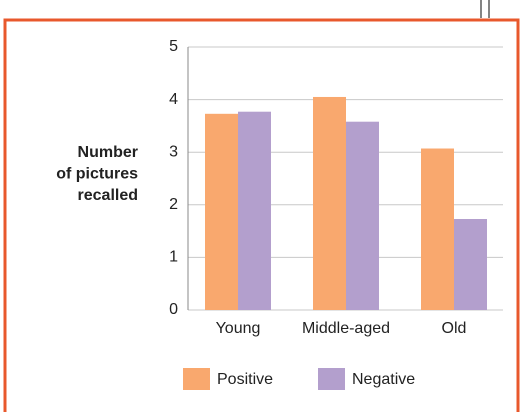 The width and height of the screenshot is (522, 412). Describe the element at coordinates (173, 99) in the screenshot. I see `y-tick-label: 4` at that location.